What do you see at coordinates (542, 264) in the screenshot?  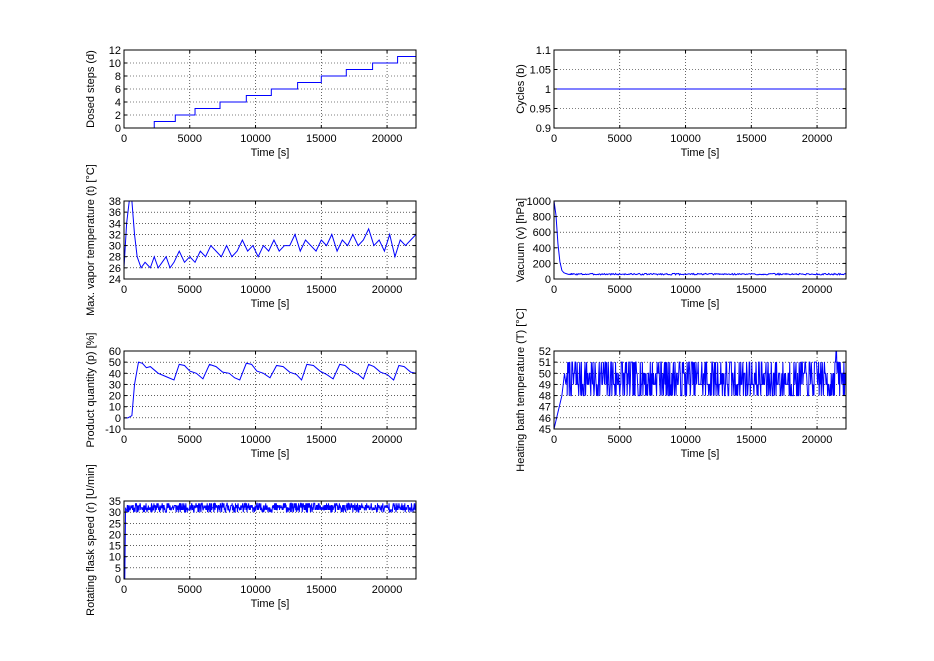 I see `y-tick-label: 200` at bounding box center [542, 264].